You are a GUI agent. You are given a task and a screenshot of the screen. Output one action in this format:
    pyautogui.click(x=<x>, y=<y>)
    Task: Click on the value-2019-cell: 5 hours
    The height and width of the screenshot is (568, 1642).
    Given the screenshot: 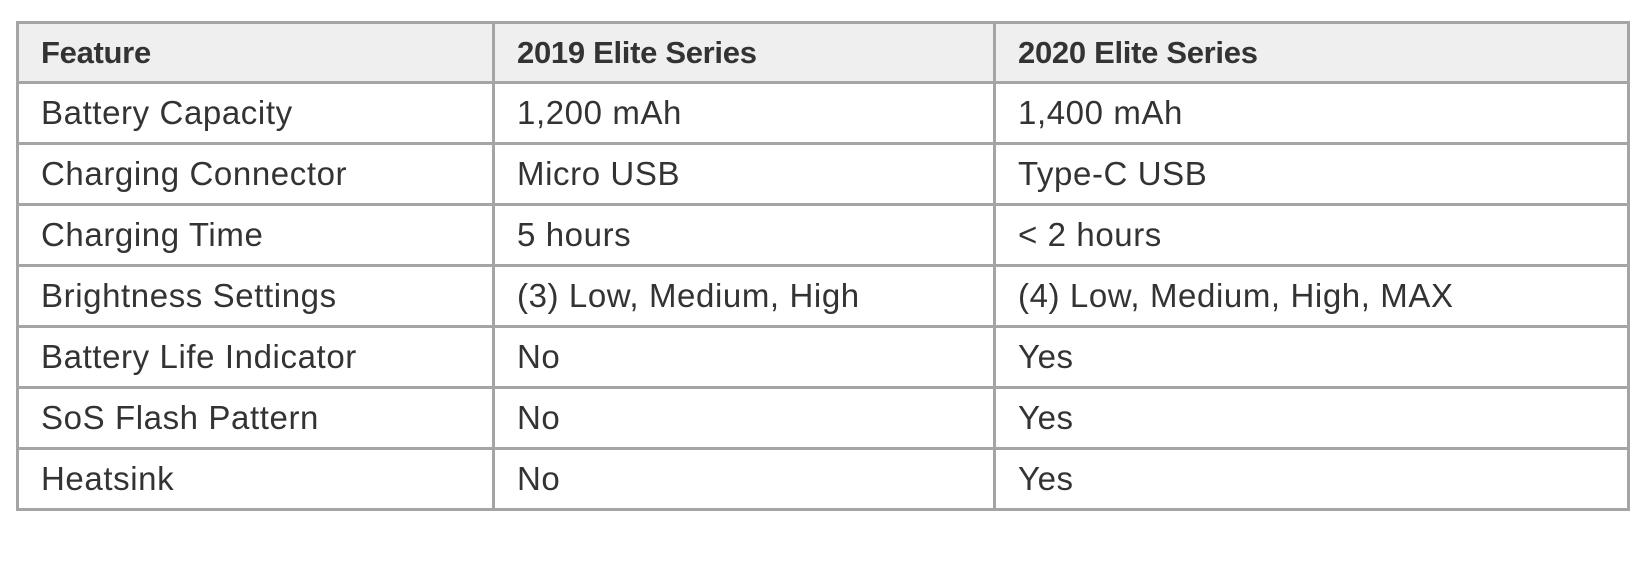 What is the action you would take?
    pyautogui.click(x=744, y=235)
    